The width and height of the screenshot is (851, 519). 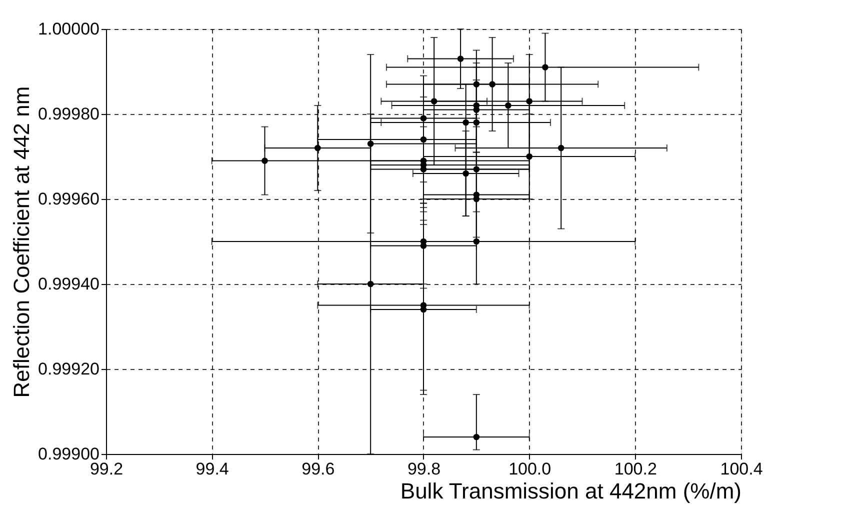 What do you see at coordinates (69, 29) in the screenshot?
I see `y-tick-label: 1.00000` at bounding box center [69, 29].